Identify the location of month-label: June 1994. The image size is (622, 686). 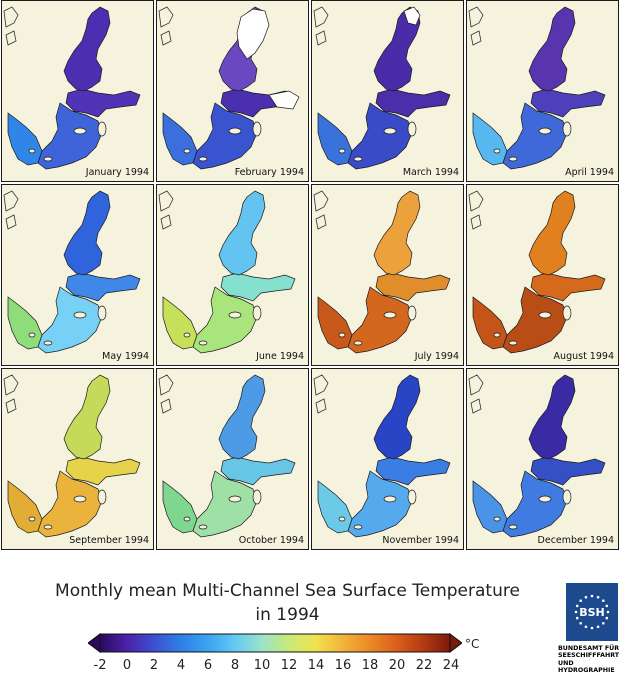
(280, 356).